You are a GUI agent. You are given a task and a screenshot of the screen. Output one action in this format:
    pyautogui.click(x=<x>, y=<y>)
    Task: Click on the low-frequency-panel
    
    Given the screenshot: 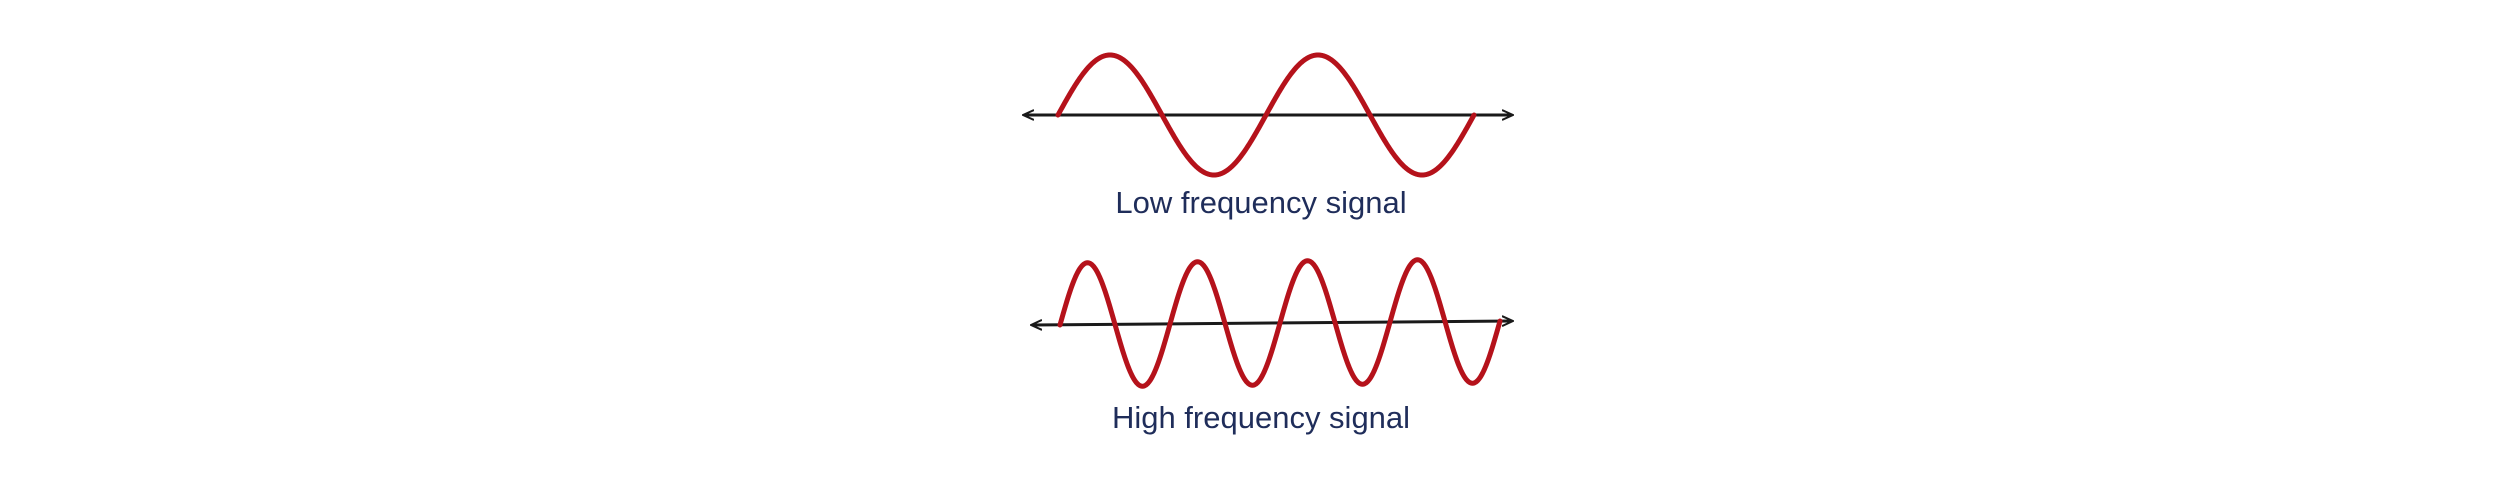 What is the action you would take?
    pyautogui.click(x=1268, y=115)
    